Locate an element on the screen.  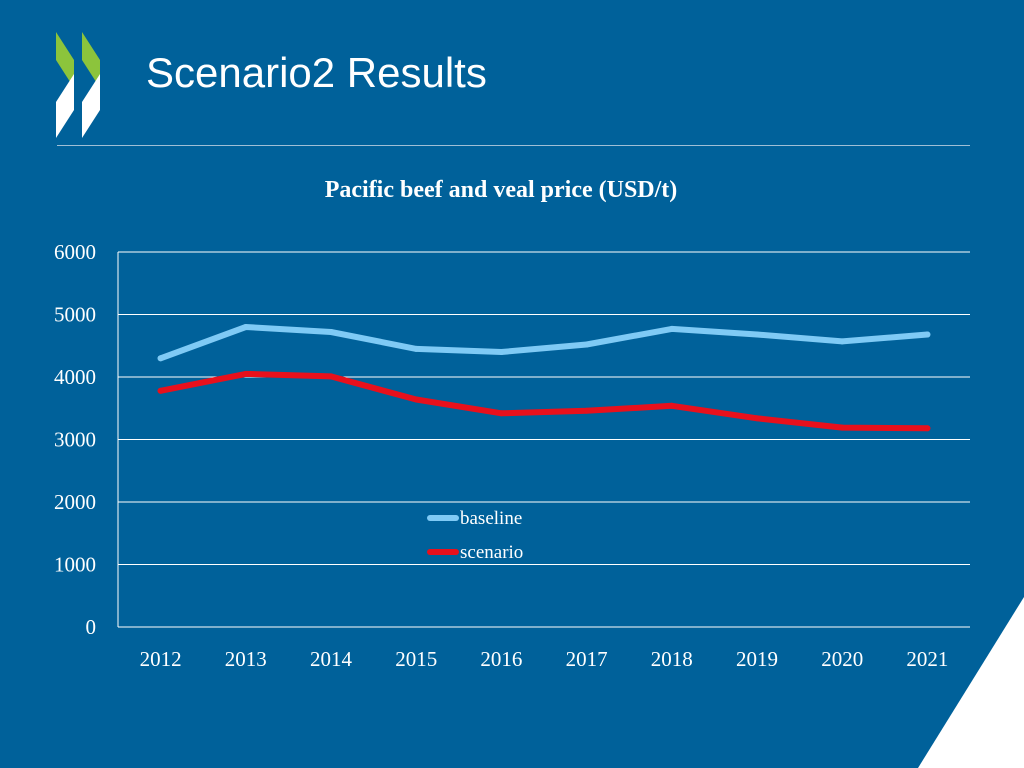
y-tick-label: 2000 is located at coordinates (75, 502).